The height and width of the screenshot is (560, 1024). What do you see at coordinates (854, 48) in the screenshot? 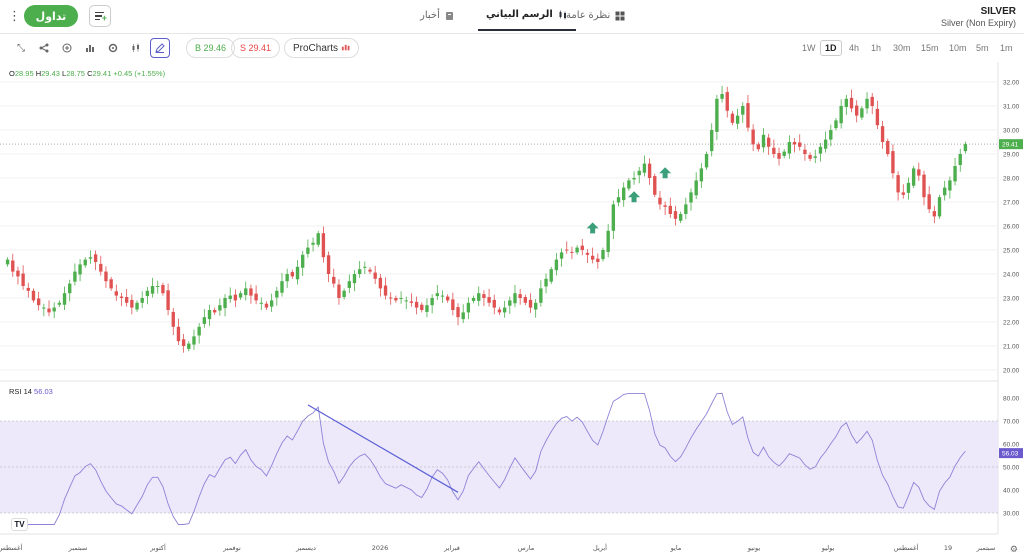
I see `timeframe-4h: 4h` at bounding box center [854, 48].